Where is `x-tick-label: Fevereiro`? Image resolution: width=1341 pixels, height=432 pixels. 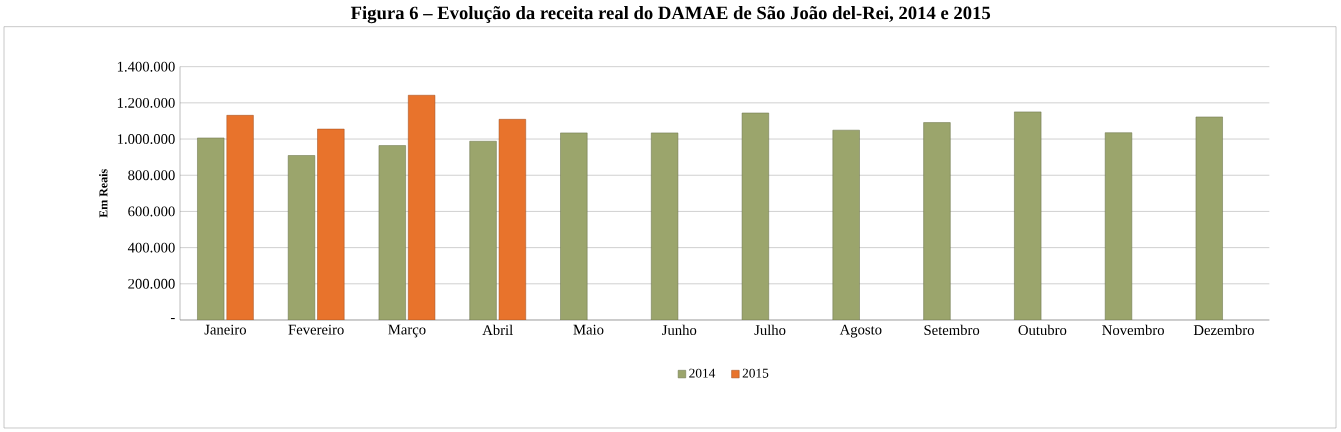
x-tick-label: Fevereiro is located at coordinates (316, 329).